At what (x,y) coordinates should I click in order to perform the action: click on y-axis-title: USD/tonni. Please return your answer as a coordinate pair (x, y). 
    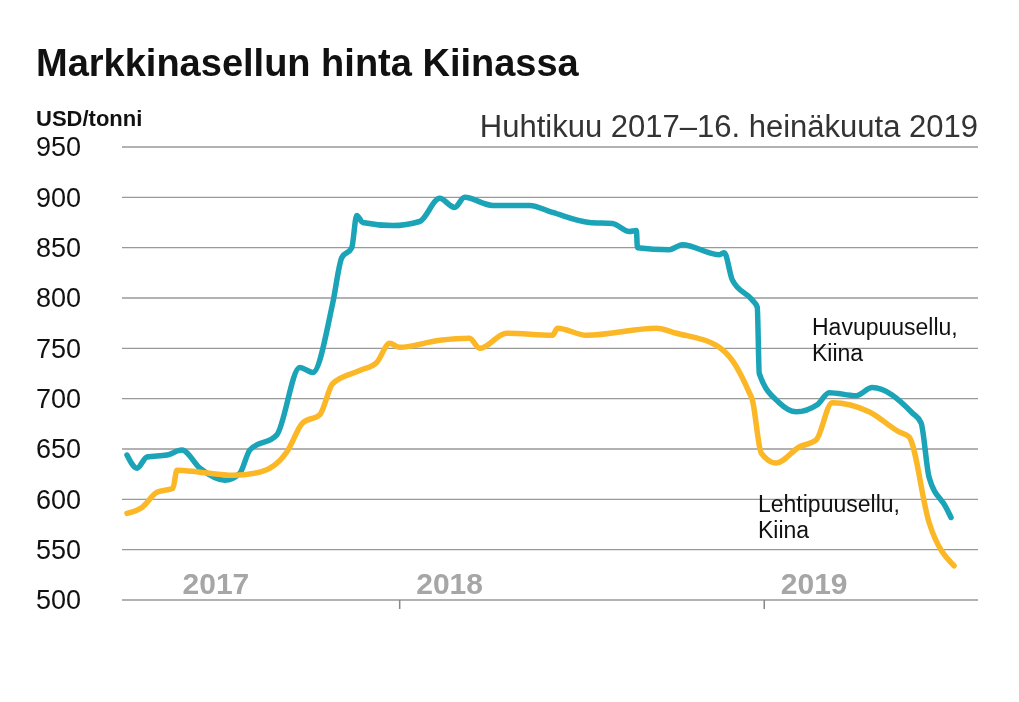
    Looking at the image, I should click on (89, 118).